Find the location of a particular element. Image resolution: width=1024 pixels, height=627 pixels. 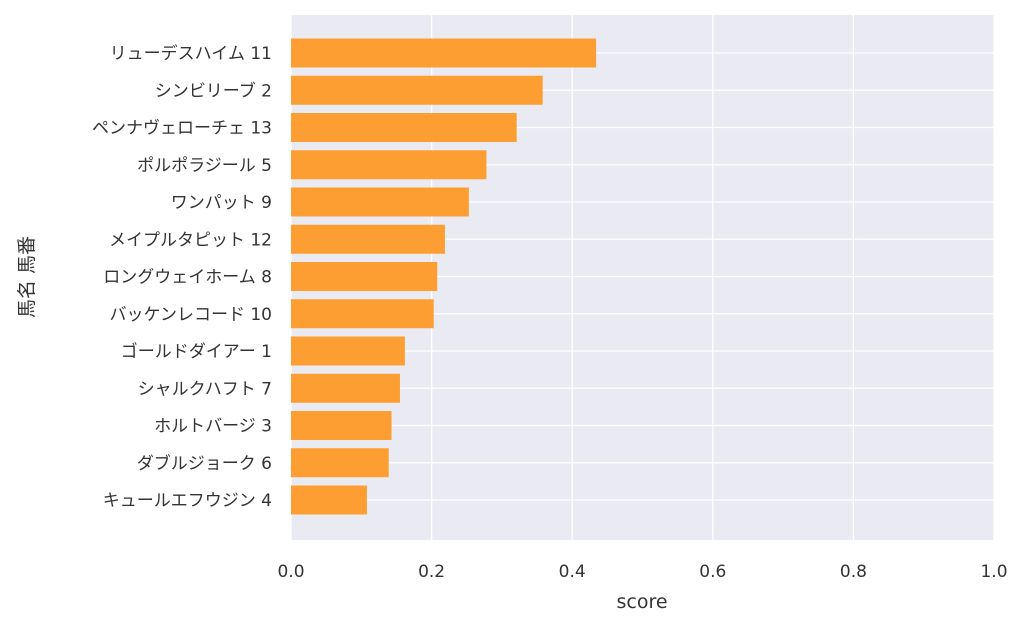

category-label: キュールエフウジン 4 is located at coordinates (187, 501).